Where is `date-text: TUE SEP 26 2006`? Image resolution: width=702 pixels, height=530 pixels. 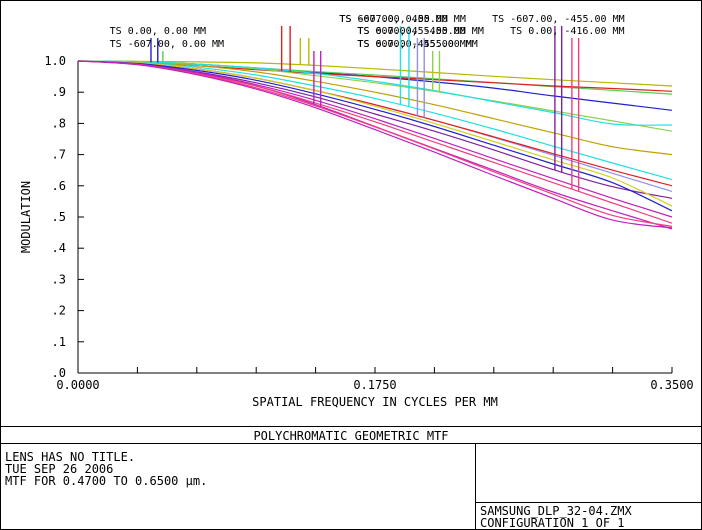 date-text: TUE SEP 26 2006 is located at coordinates (59, 469).